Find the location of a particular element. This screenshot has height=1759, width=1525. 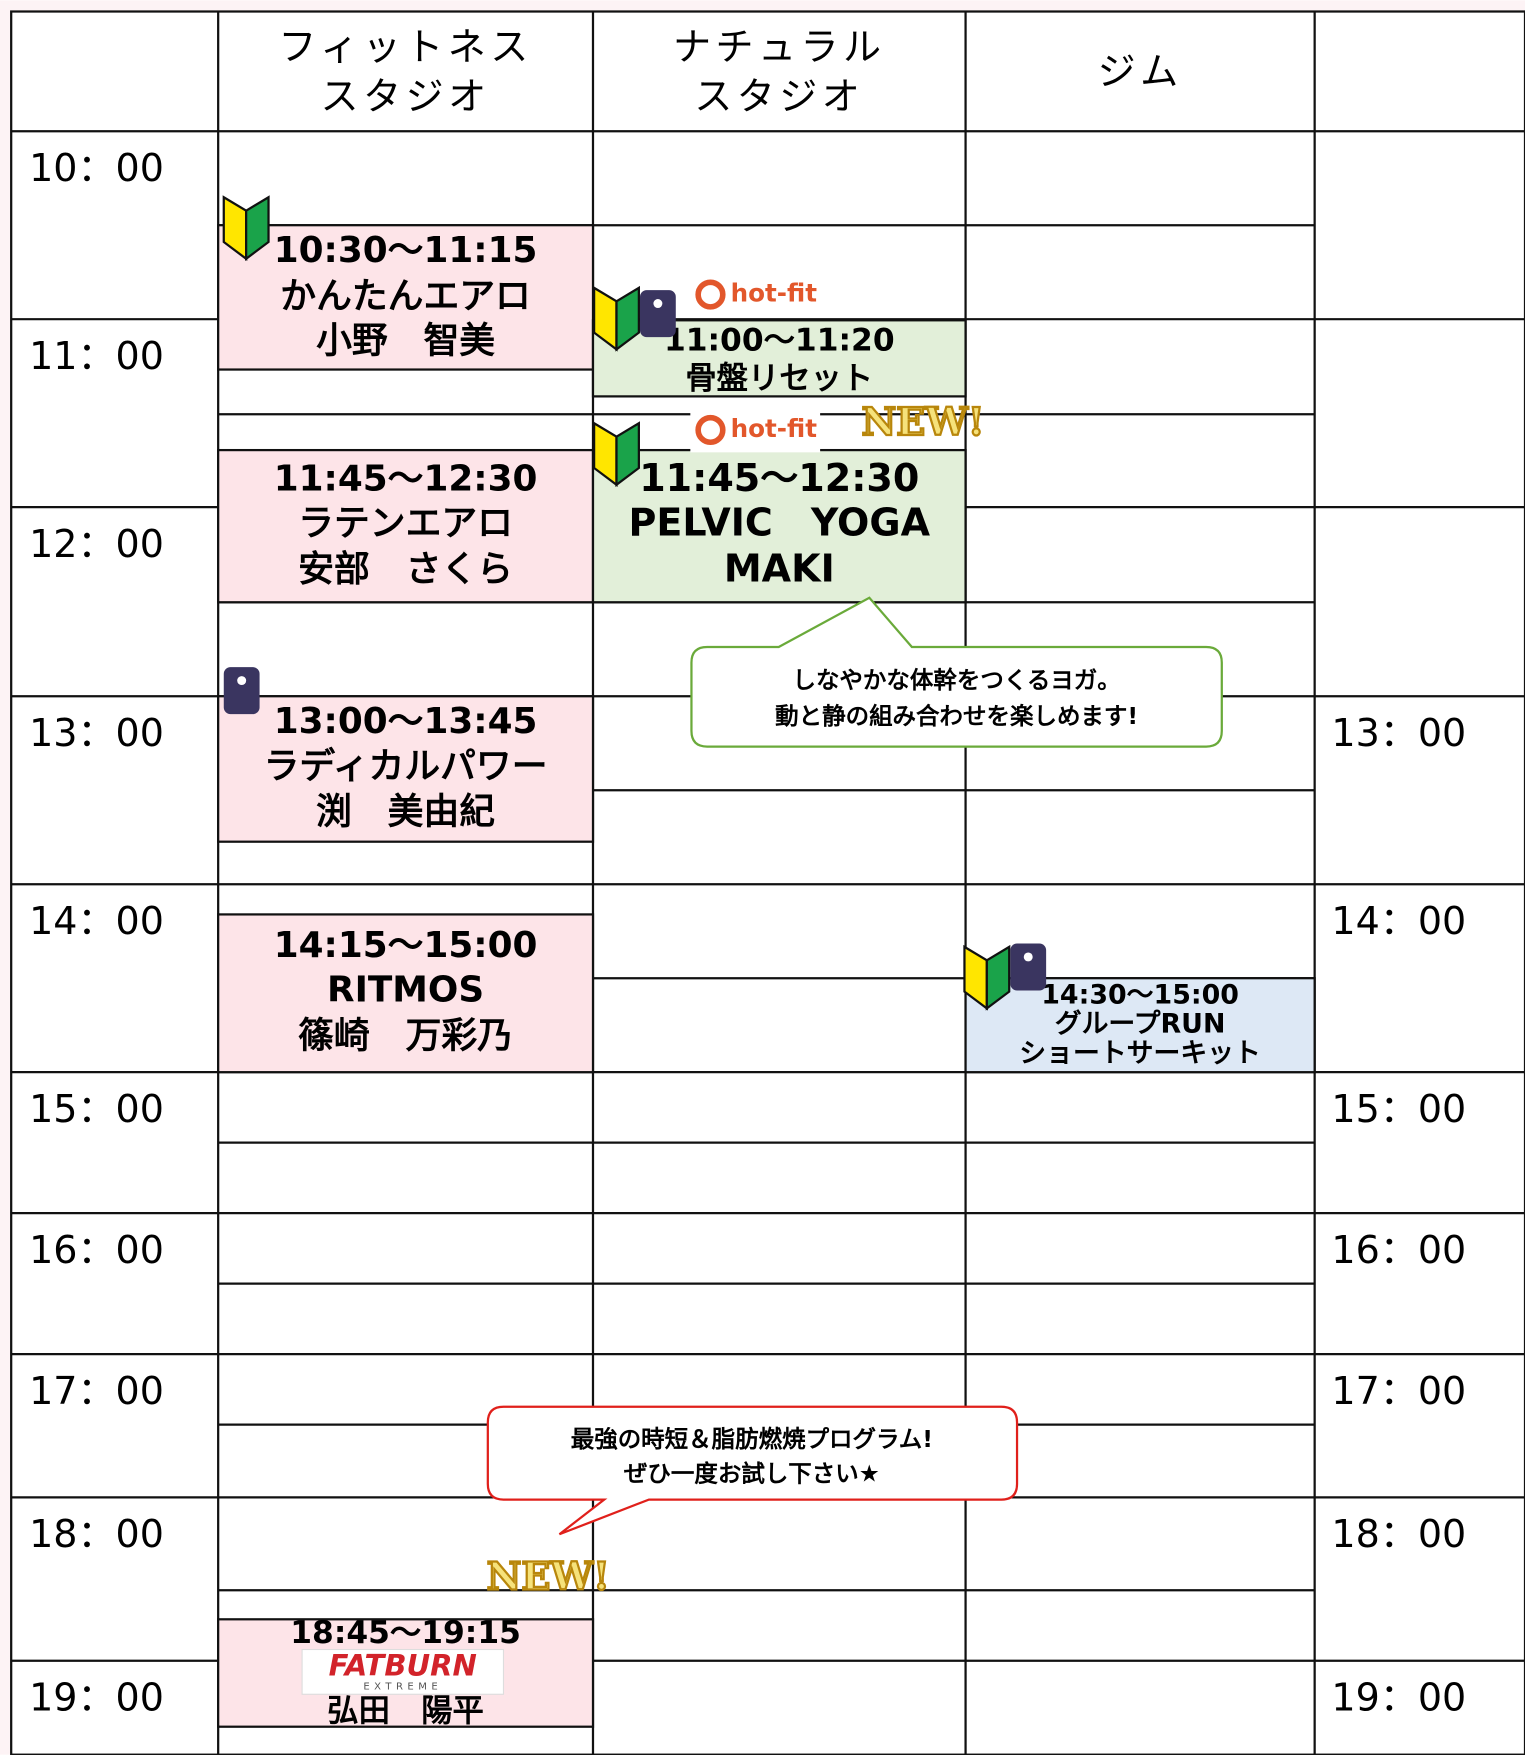

class-text: 小野 智美 is located at coordinates (405, 341).